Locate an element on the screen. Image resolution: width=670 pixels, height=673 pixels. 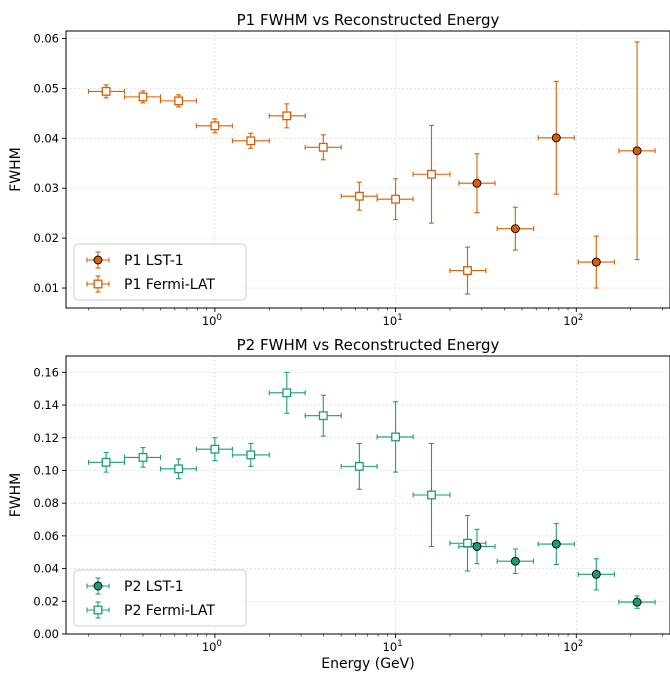
legend-item: P2 Fermi-LAT is located at coordinates (150, 610).